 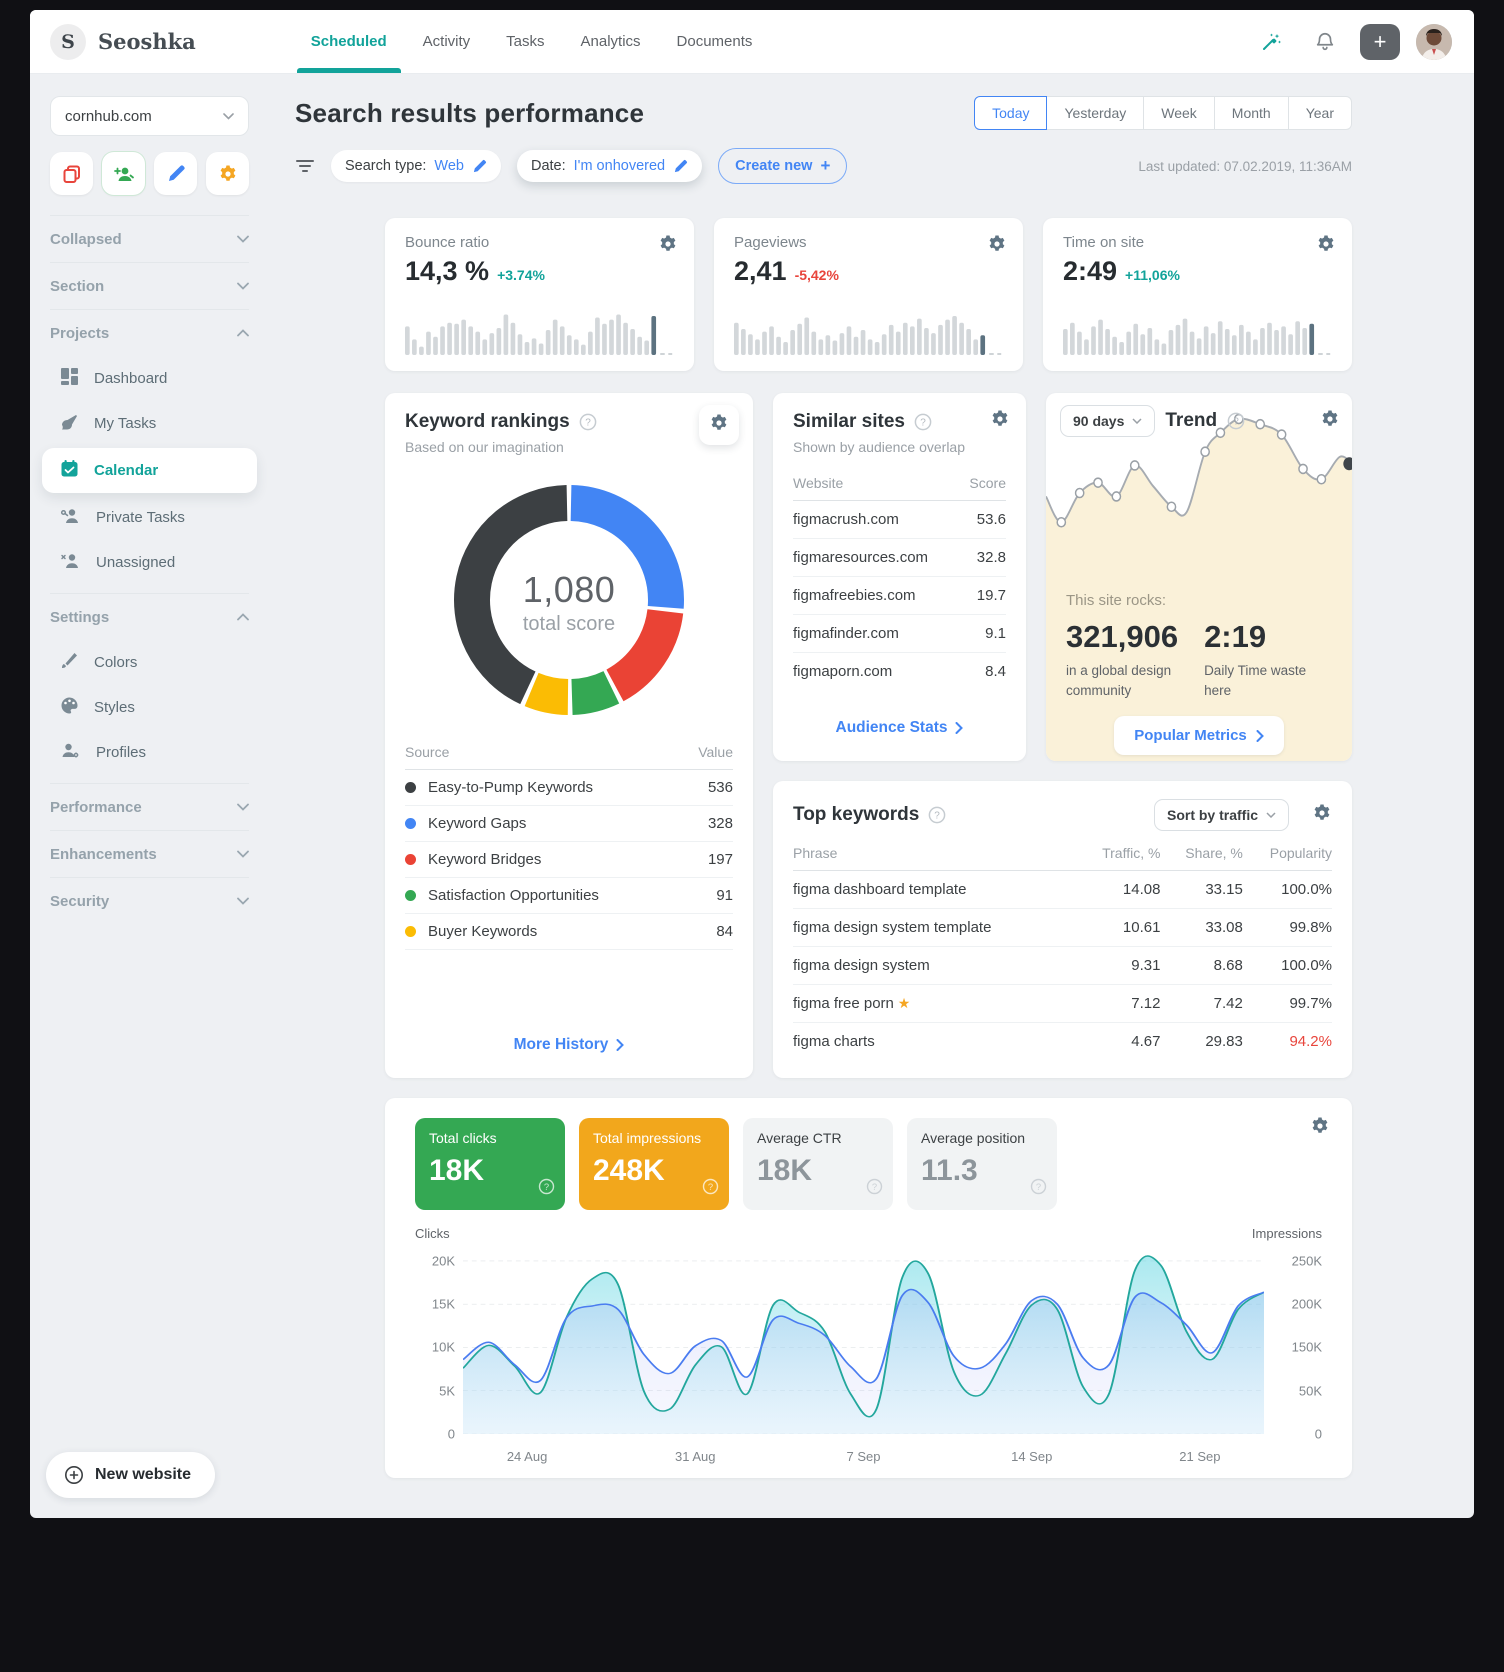 What do you see at coordinates (1191, 420) in the screenshot?
I see `trend-title: Trend` at bounding box center [1191, 420].